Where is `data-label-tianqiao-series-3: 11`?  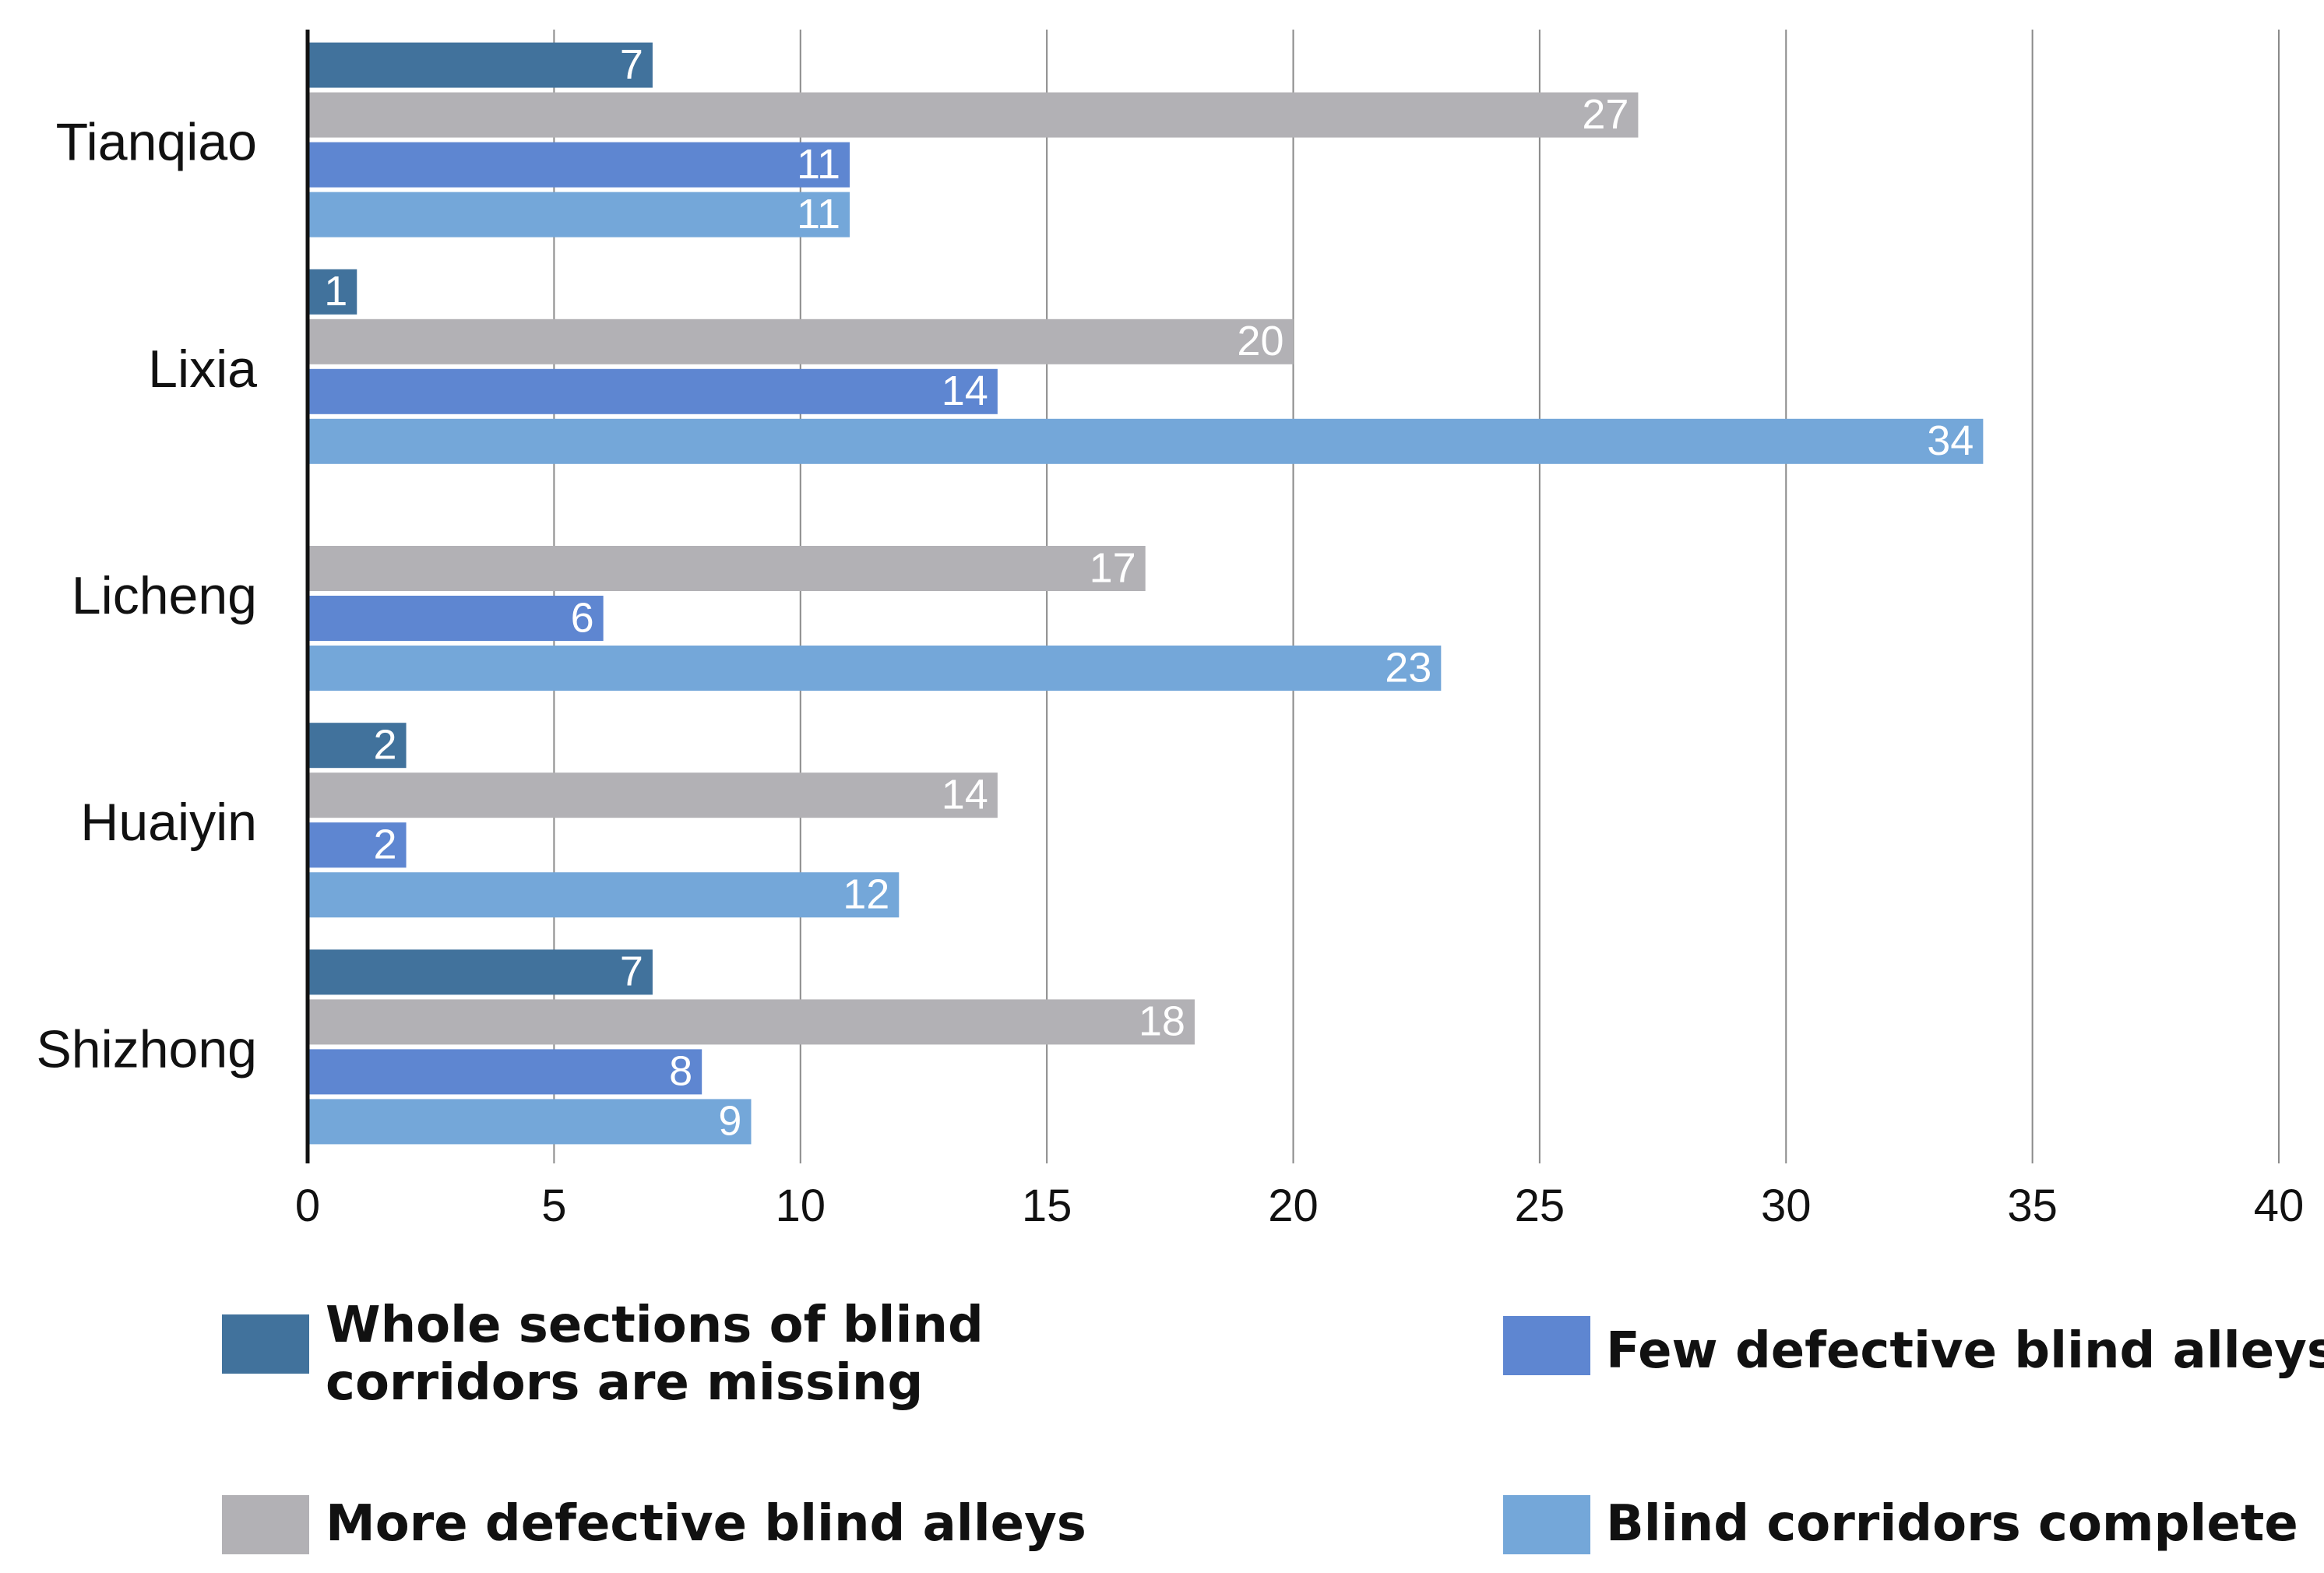
data-label-tianqiao-series-3: 11 is located at coordinates (818, 164).